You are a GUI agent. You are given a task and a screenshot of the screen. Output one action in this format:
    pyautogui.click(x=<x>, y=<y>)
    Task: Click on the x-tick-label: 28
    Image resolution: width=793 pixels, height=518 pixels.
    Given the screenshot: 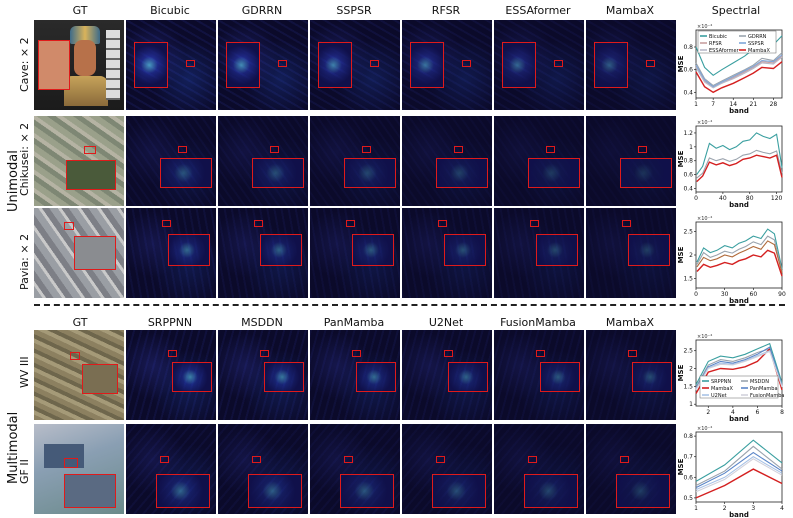 What is the action you would take?
    pyautogui.click(x=774, y=104)
    